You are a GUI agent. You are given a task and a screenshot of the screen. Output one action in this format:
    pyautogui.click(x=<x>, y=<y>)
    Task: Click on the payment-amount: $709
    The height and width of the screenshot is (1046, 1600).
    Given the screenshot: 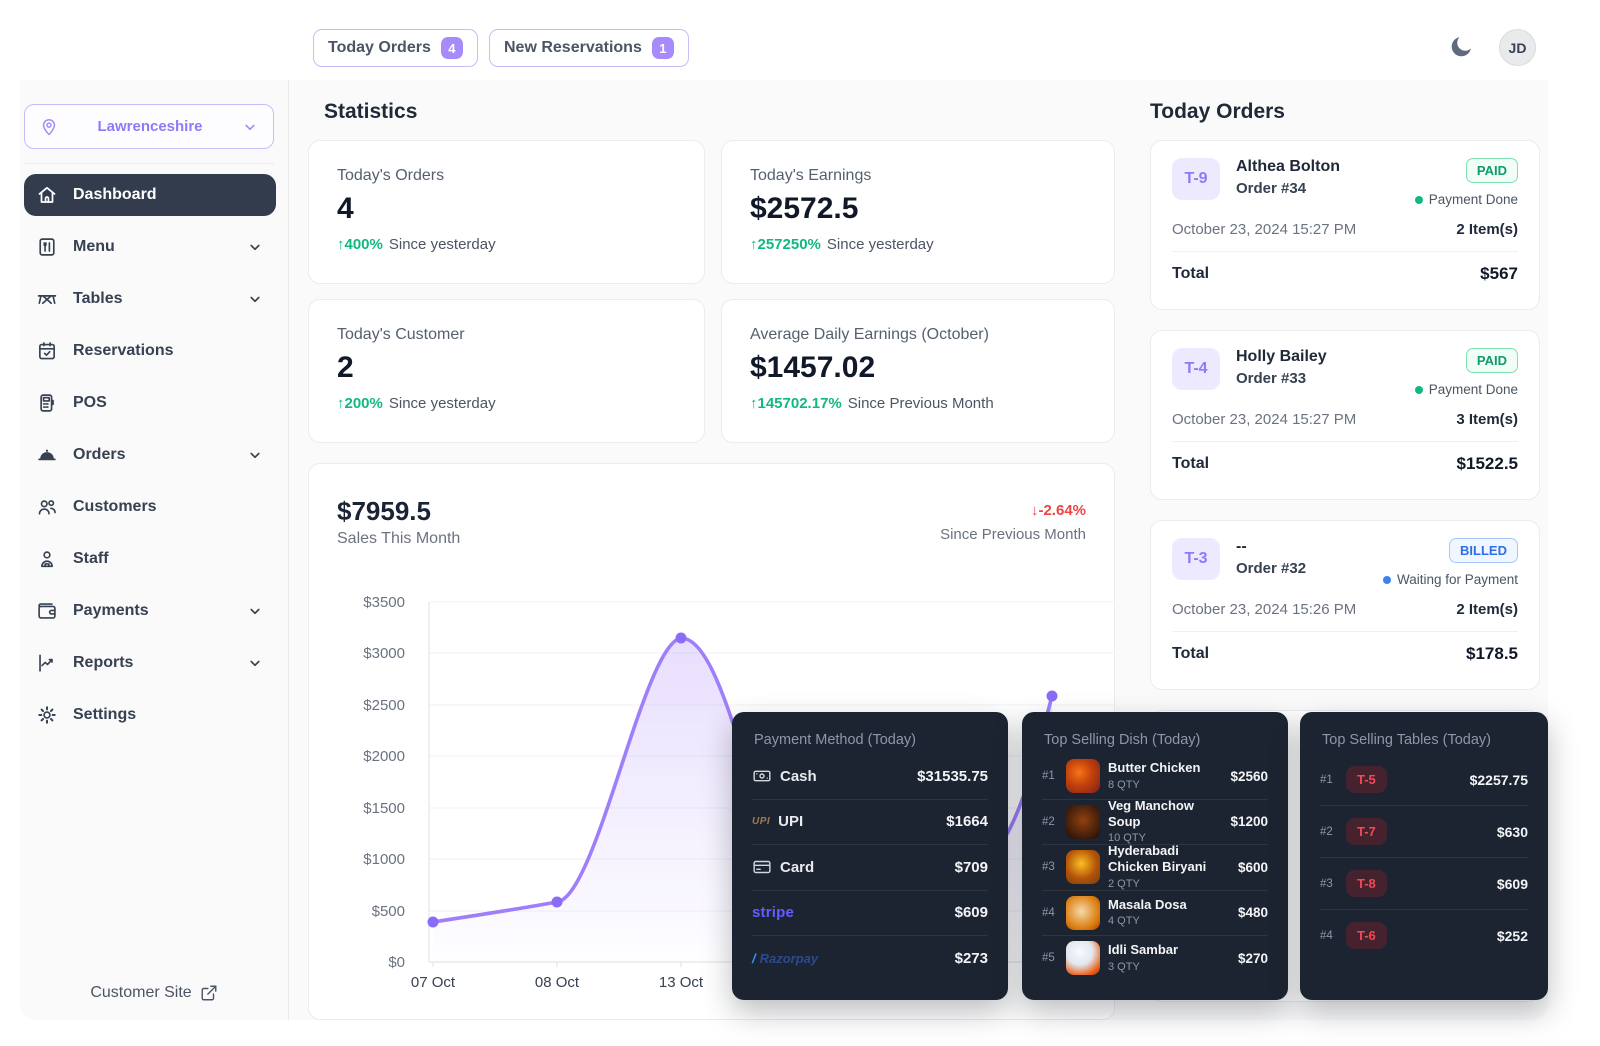 What is the action you would take?
    pyautogui.click(x=971, y=867)
    